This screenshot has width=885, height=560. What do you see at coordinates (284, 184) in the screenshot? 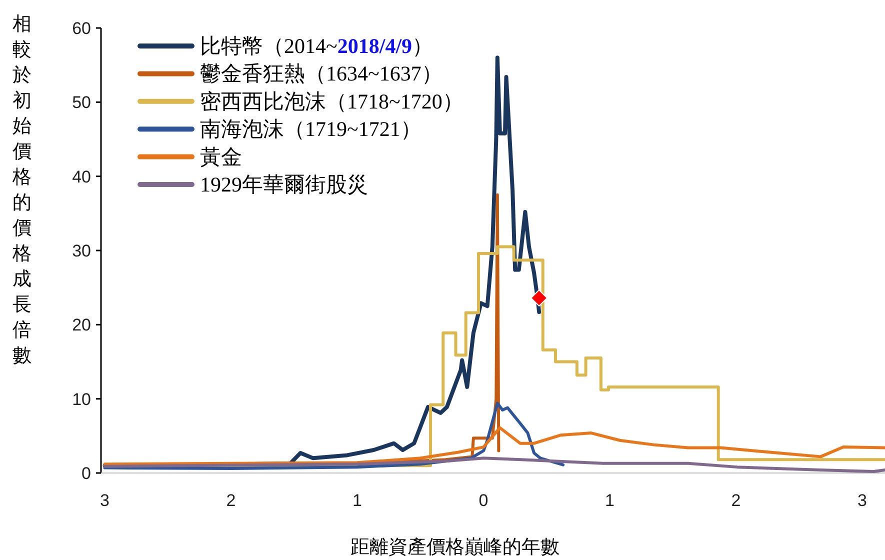
I see `legend-label: 1929年華爾街股災` at bounding box center [284, 184].